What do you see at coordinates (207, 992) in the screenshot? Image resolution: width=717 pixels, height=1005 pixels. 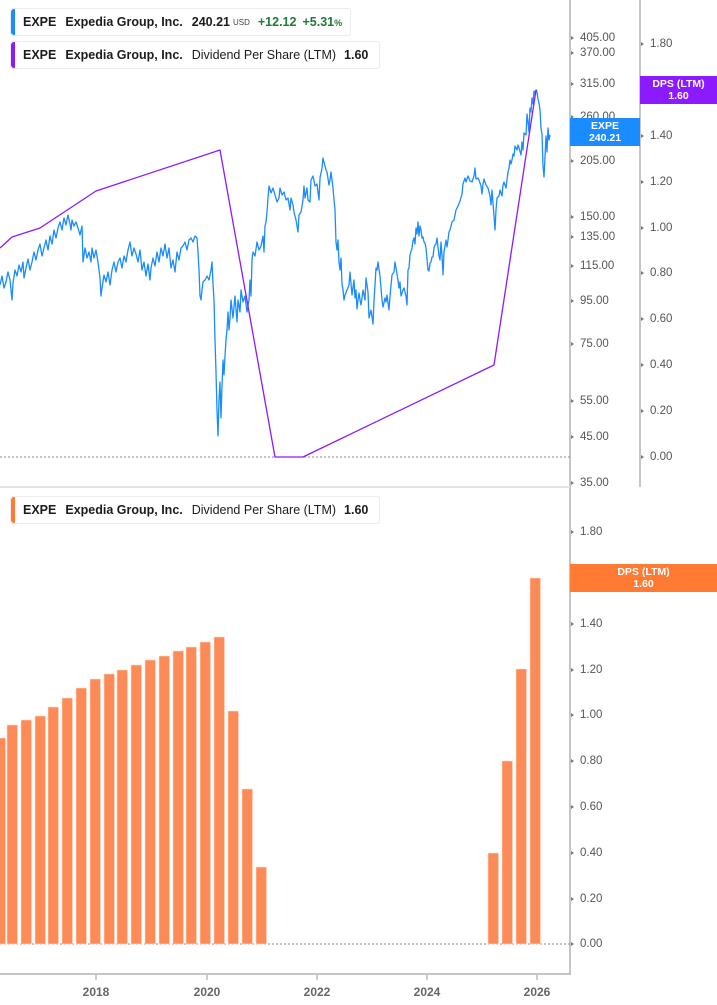 I see `x-tick-label: 2020` at bounding box center [207, 992].